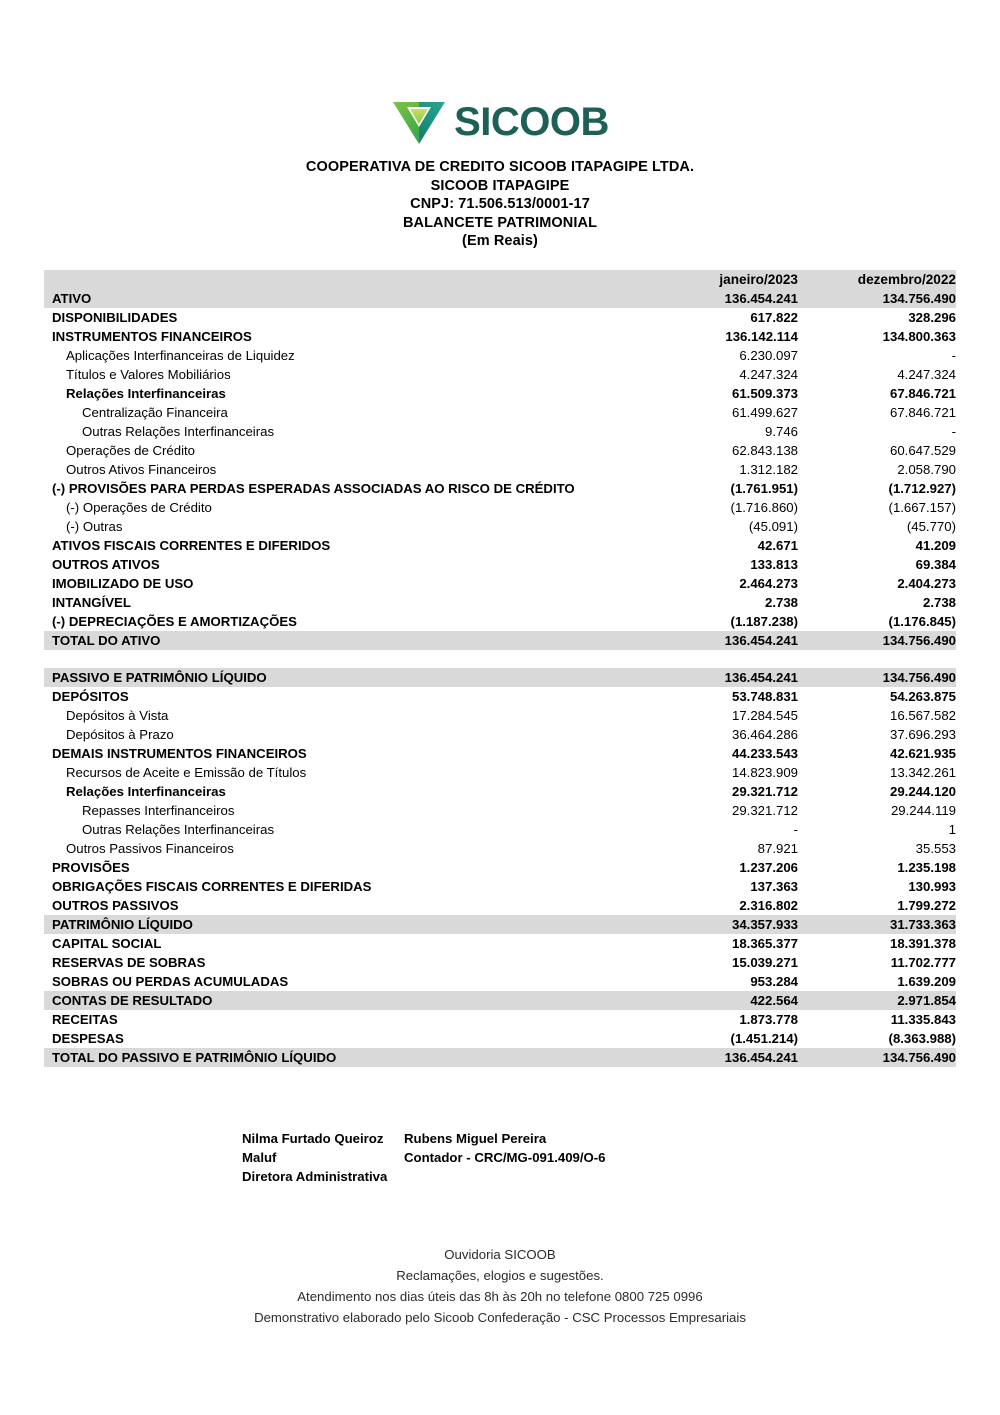  Describe the element at coordinates (342, 298) in the screenshot. I see `row-label: ATIVO` at that location.